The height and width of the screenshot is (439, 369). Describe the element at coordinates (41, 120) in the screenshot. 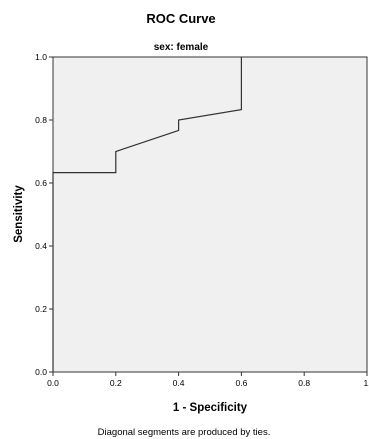

I see `y-tick-label: 0.8` at that location.